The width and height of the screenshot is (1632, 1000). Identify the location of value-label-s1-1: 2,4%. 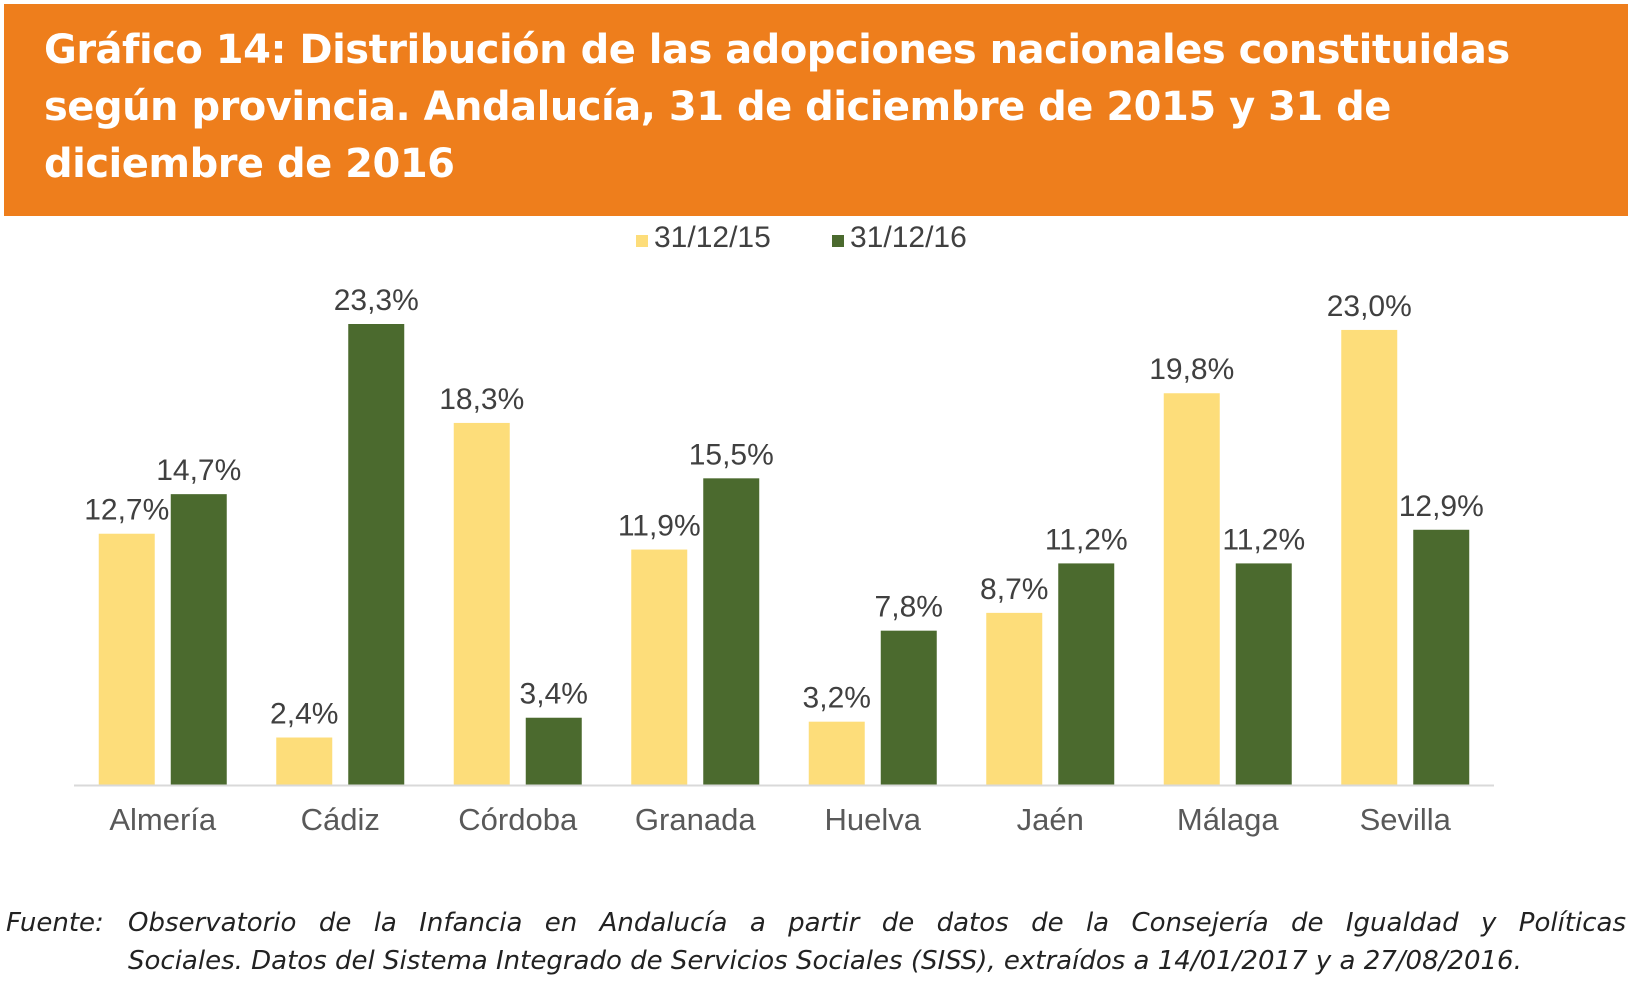
(304, 714).